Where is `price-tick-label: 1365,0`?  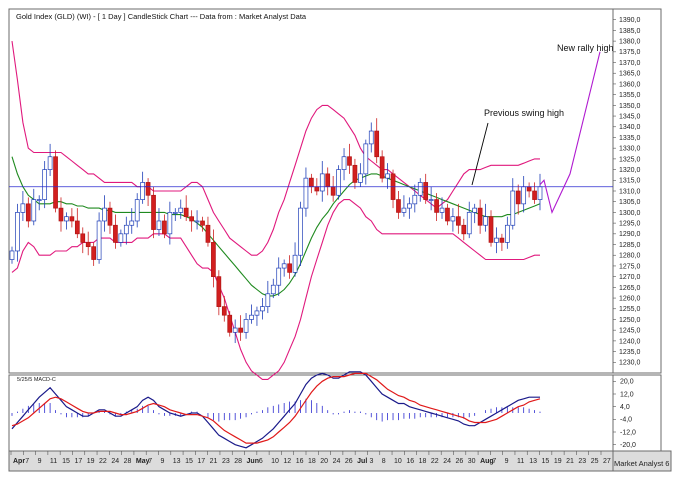 price-tick-label: 1365,0 is located at coordinates (630, 74).